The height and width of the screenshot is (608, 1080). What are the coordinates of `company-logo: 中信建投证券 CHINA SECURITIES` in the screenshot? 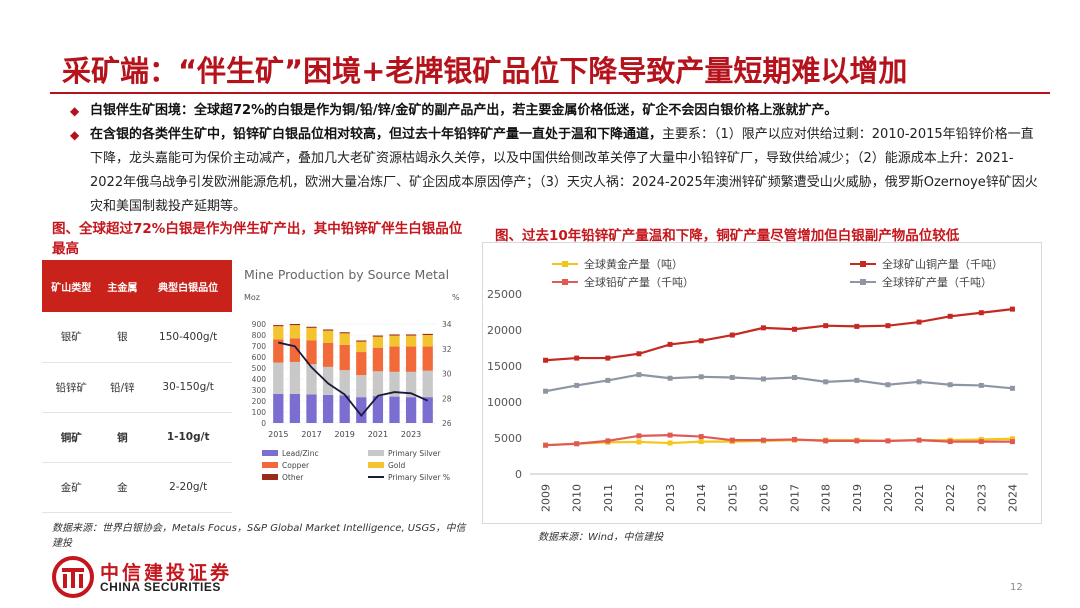 It's located at (152, 577).